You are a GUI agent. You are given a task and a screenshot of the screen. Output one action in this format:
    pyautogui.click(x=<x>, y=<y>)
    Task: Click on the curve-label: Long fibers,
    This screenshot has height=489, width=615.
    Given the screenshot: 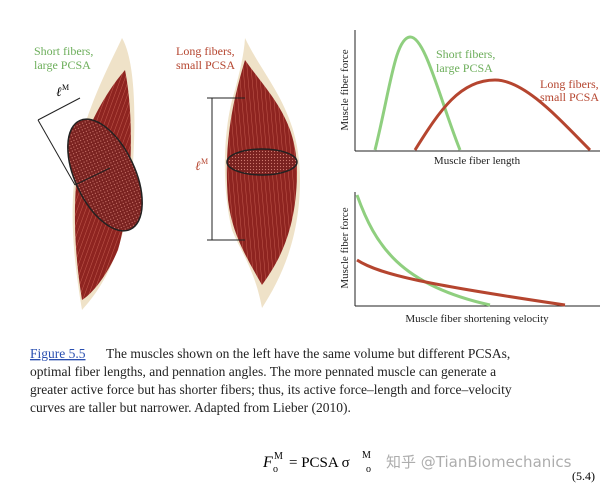 What is the action you would take?
    pyautogui.click(x=569, y=84)
    